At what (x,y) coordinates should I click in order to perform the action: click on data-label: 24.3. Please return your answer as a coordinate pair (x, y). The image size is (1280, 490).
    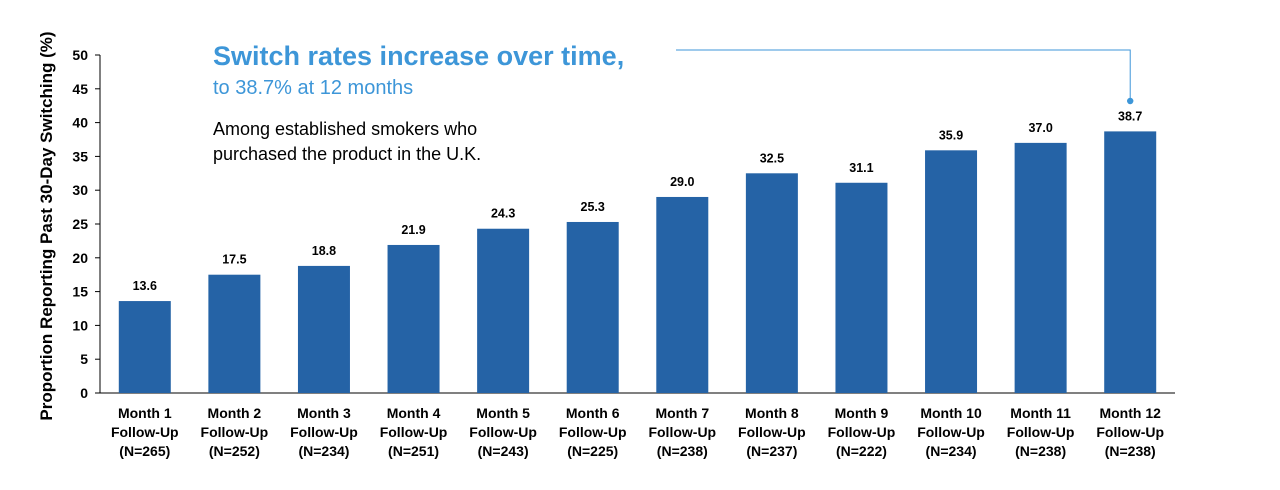
    Looking at the image, I should click on (503, 214).